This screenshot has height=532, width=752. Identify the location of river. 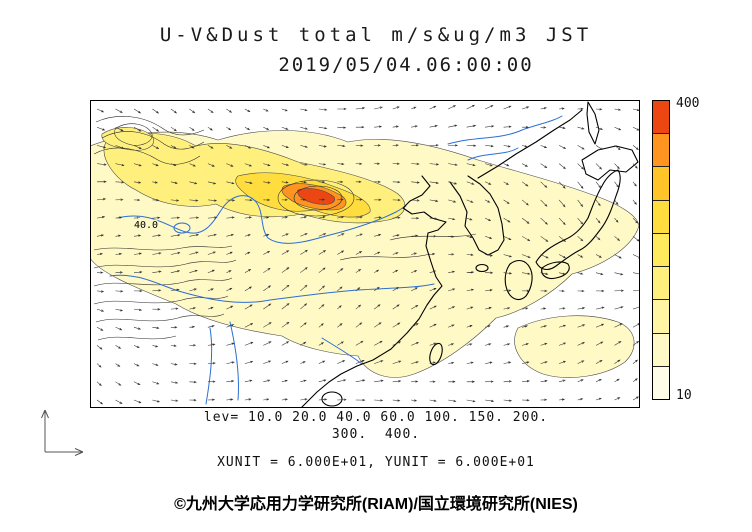
(234, 361).